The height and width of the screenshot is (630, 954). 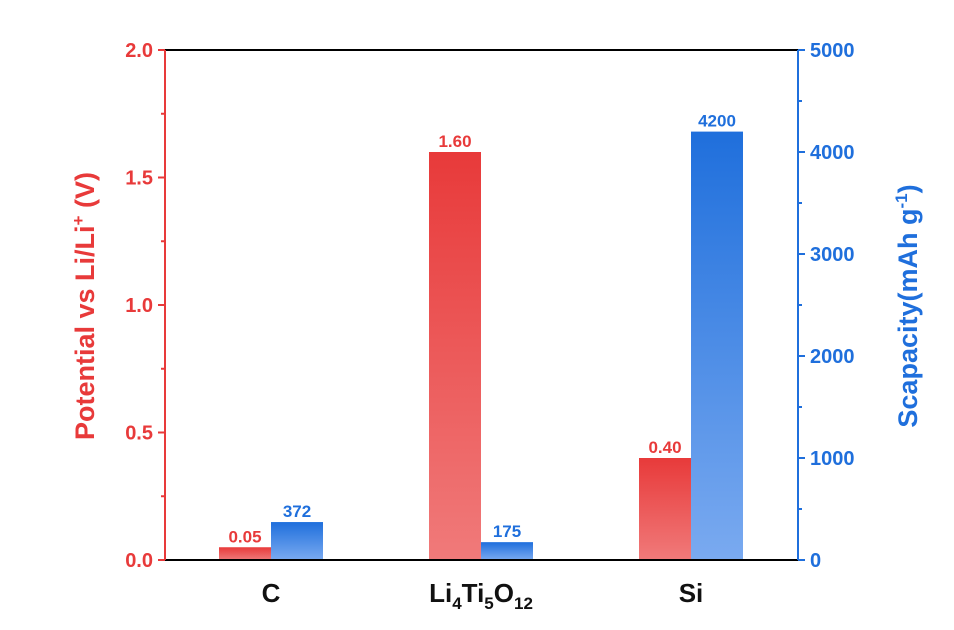 What do you see at coordinates (455, 356) in the screenshot?
I see `bar-potential-li4ti5o12` at bounding box center [455, 356].